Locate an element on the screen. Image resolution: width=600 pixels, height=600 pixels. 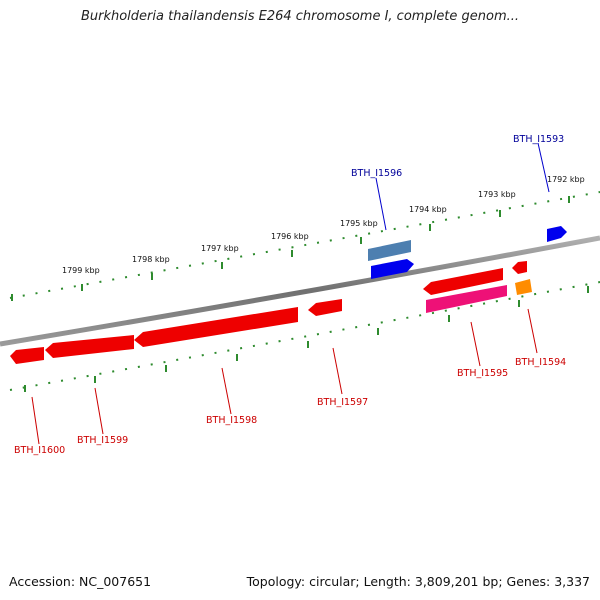
gene-label: BTH_I1596 is located at coordinates (376, 173).